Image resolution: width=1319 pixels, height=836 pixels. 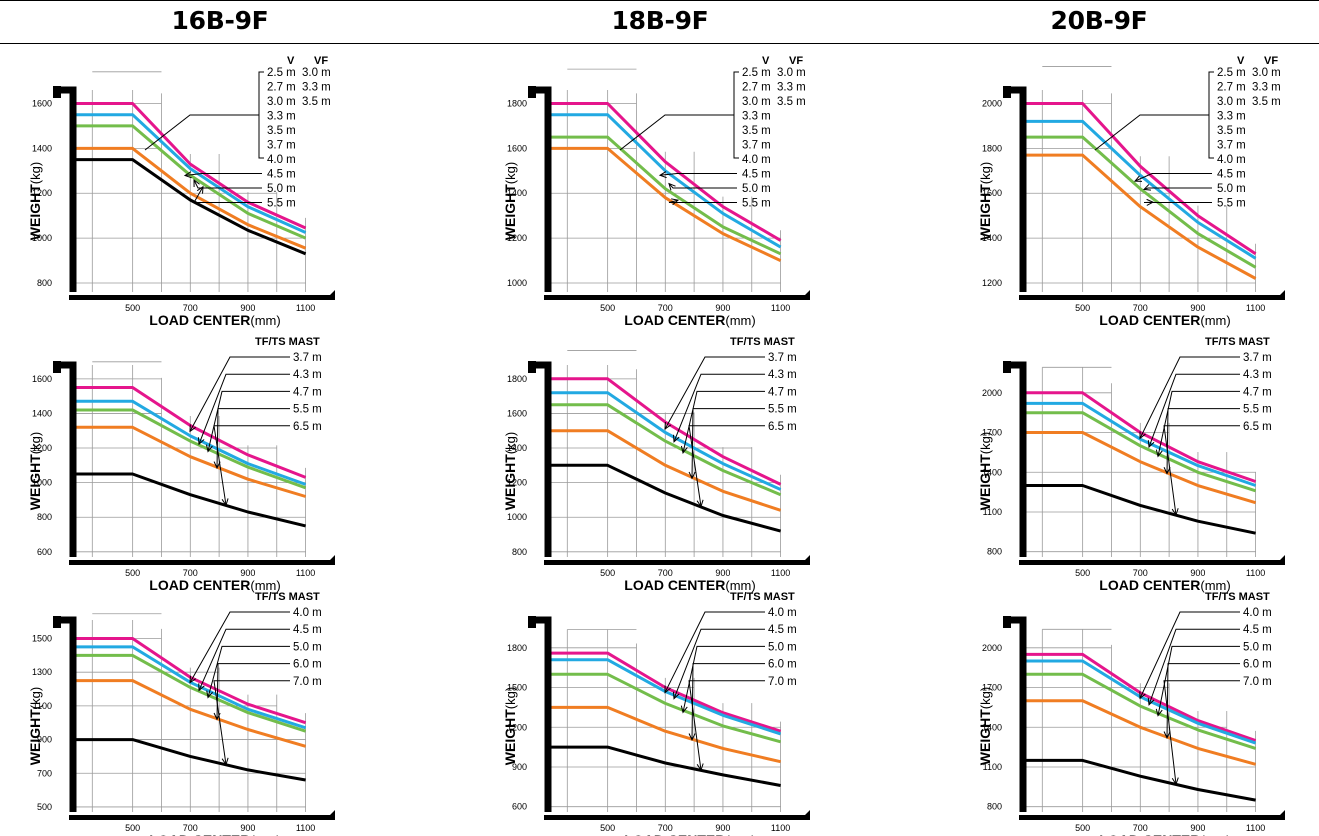 I want to click on legend-label: 7.0 m, so click(x=307, y=682).